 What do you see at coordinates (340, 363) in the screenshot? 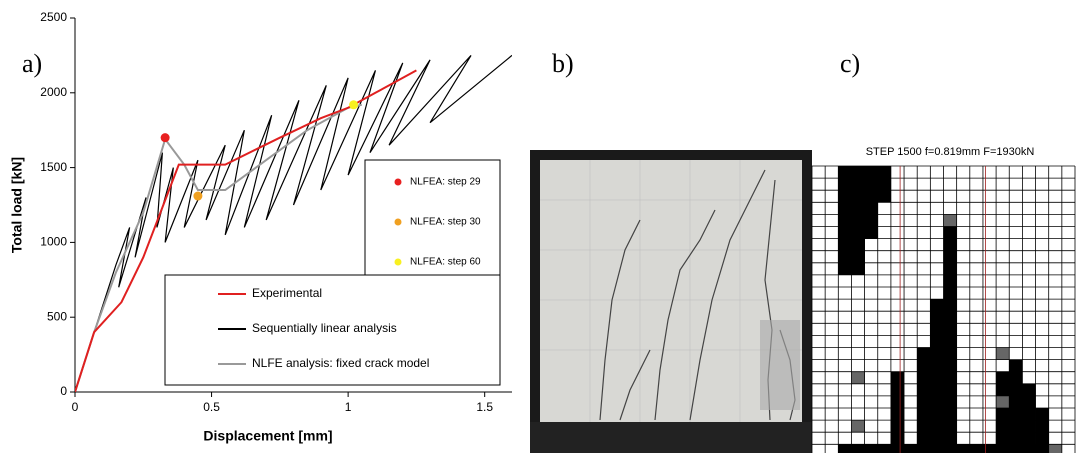
I see `legend-label: NLFE analysis: fixed crack model` at bounding box center [340, 363].